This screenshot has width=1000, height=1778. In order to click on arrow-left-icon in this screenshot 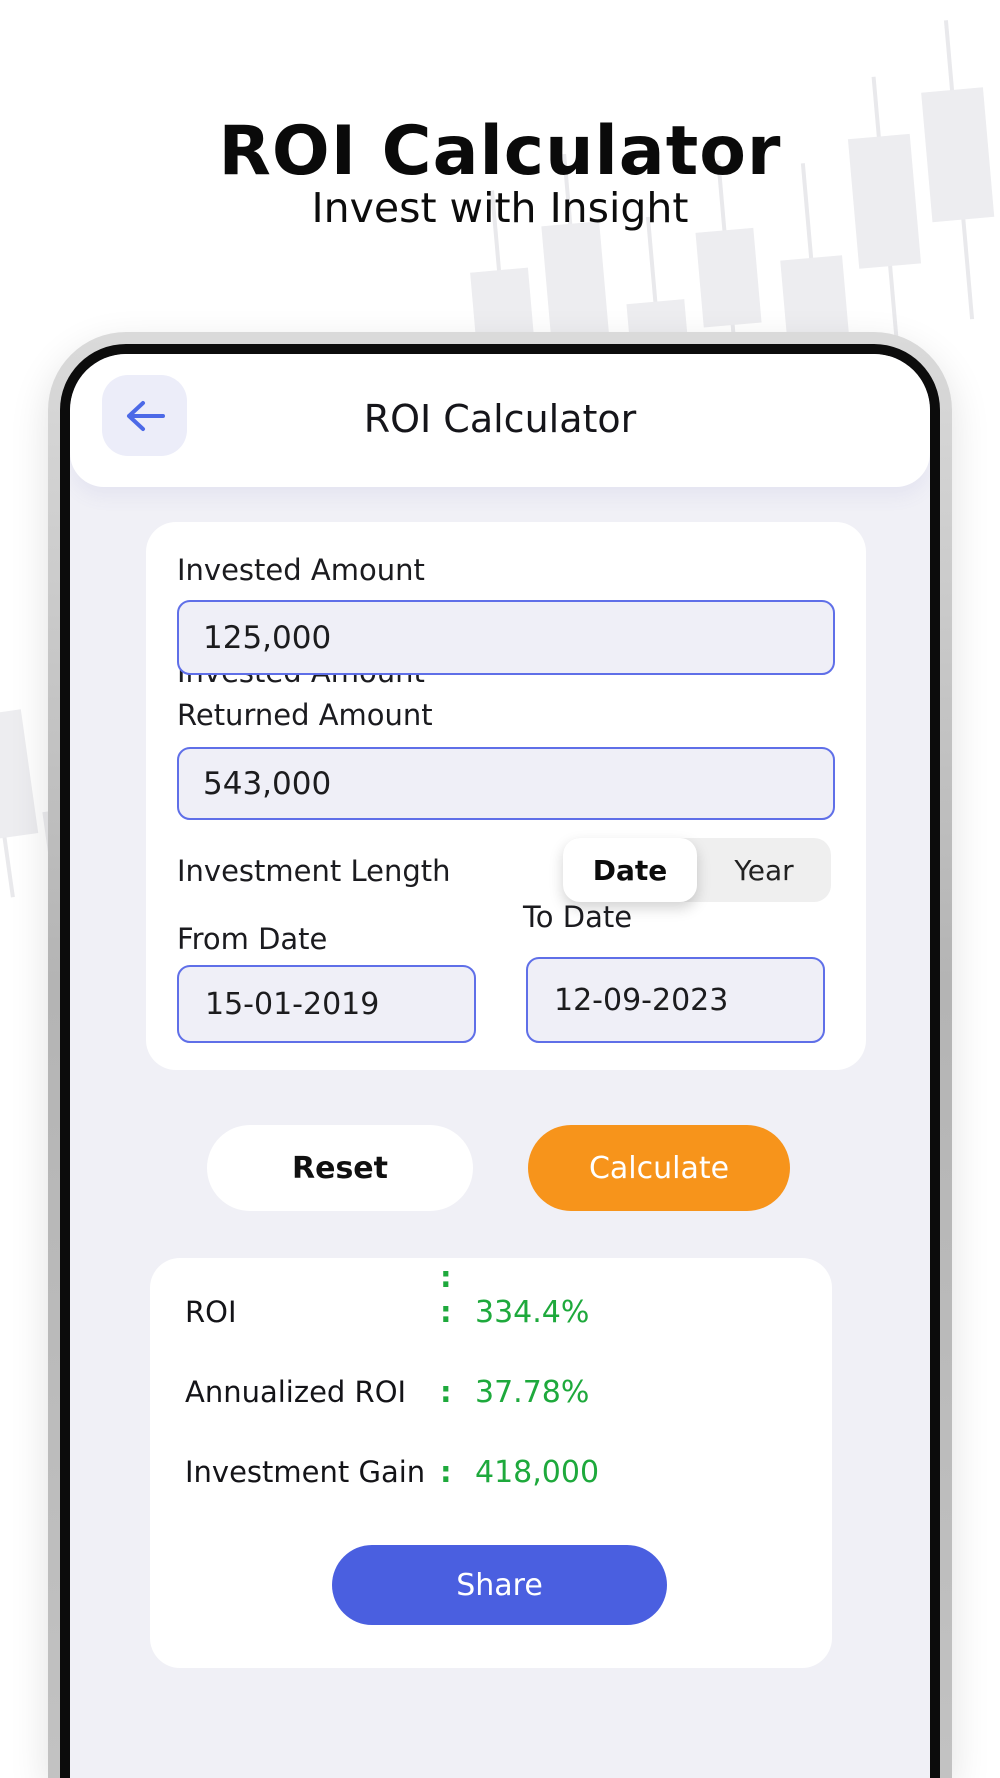, I will do `click(145, 416)`.